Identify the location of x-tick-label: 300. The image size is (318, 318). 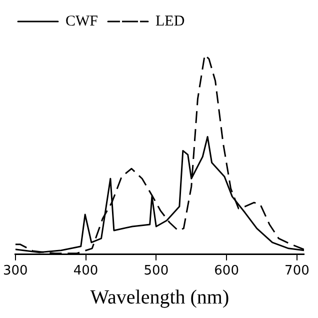
(15, 271).